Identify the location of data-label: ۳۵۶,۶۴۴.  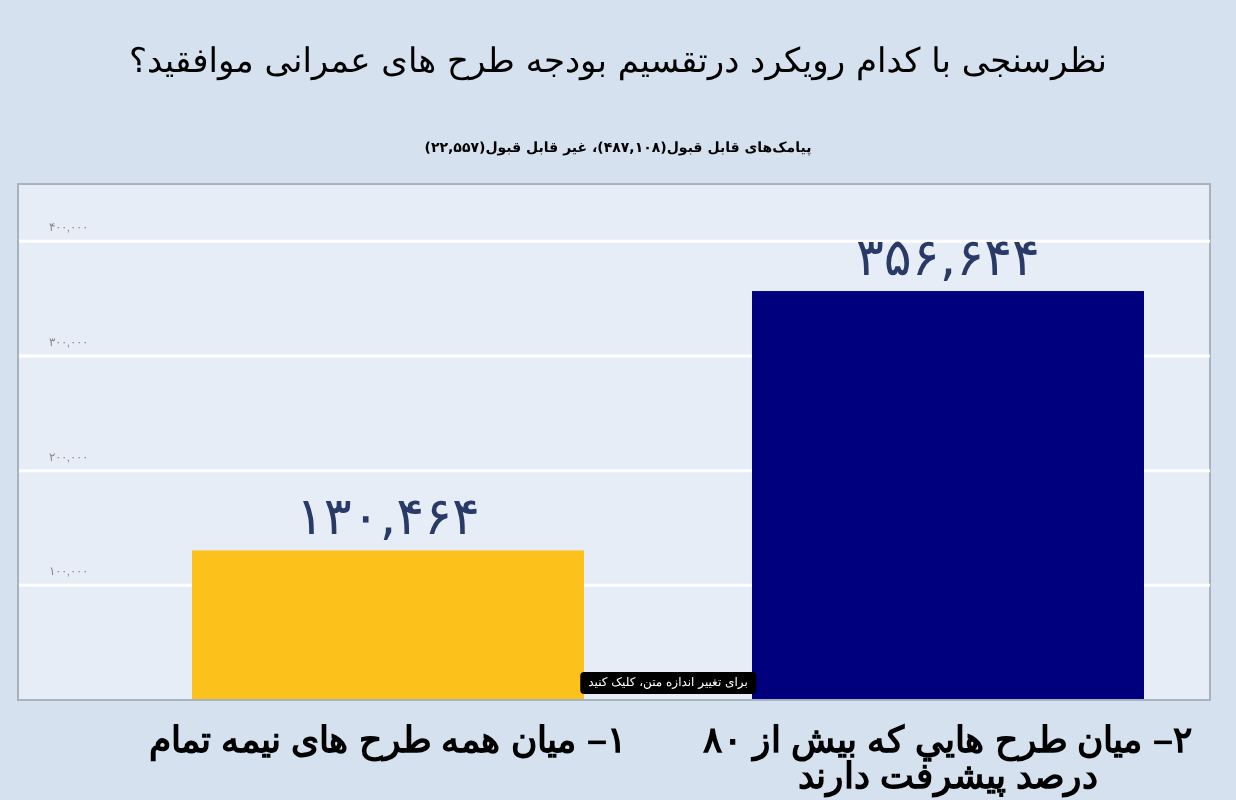
(948, 259).